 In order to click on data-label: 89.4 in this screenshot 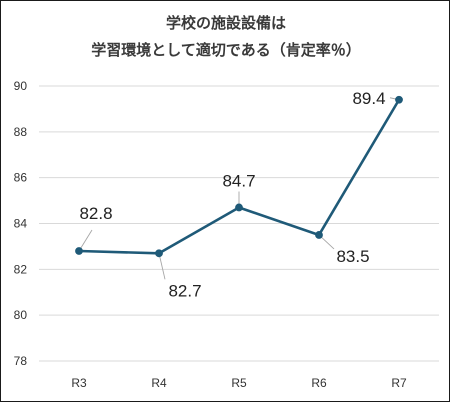, I will do `click(368, 98)`.